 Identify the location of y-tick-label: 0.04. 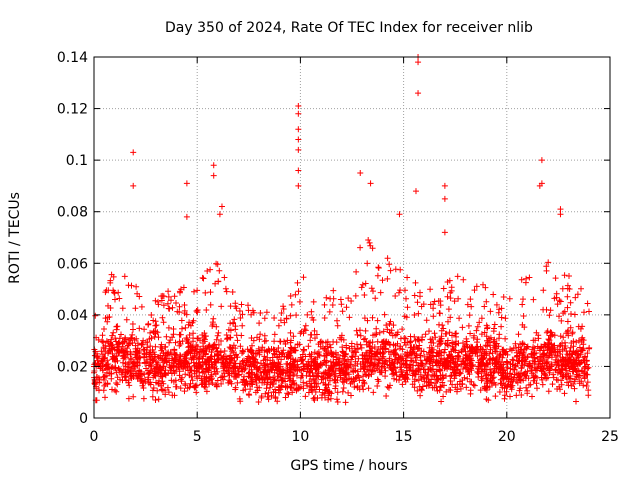
(72, 316).